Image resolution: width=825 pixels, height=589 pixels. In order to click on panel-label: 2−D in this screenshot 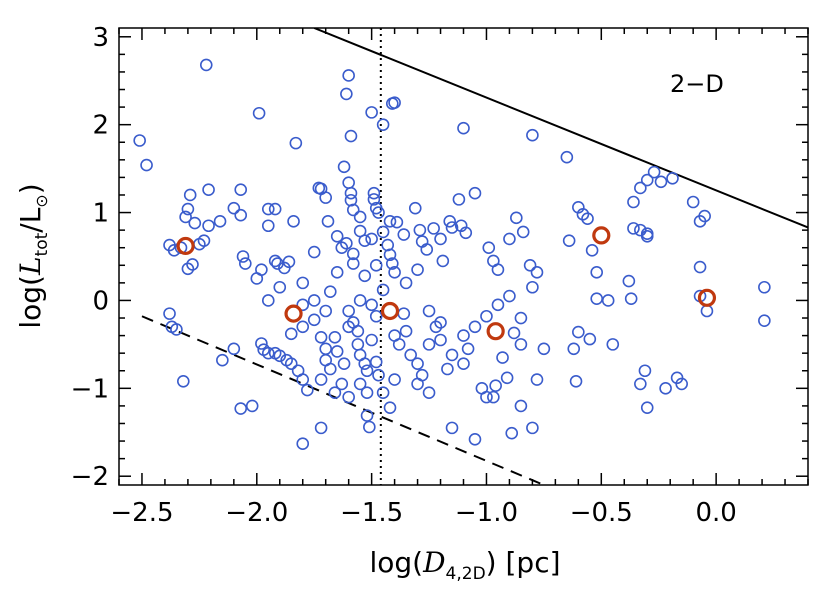, I will do `click(697, 84)`.